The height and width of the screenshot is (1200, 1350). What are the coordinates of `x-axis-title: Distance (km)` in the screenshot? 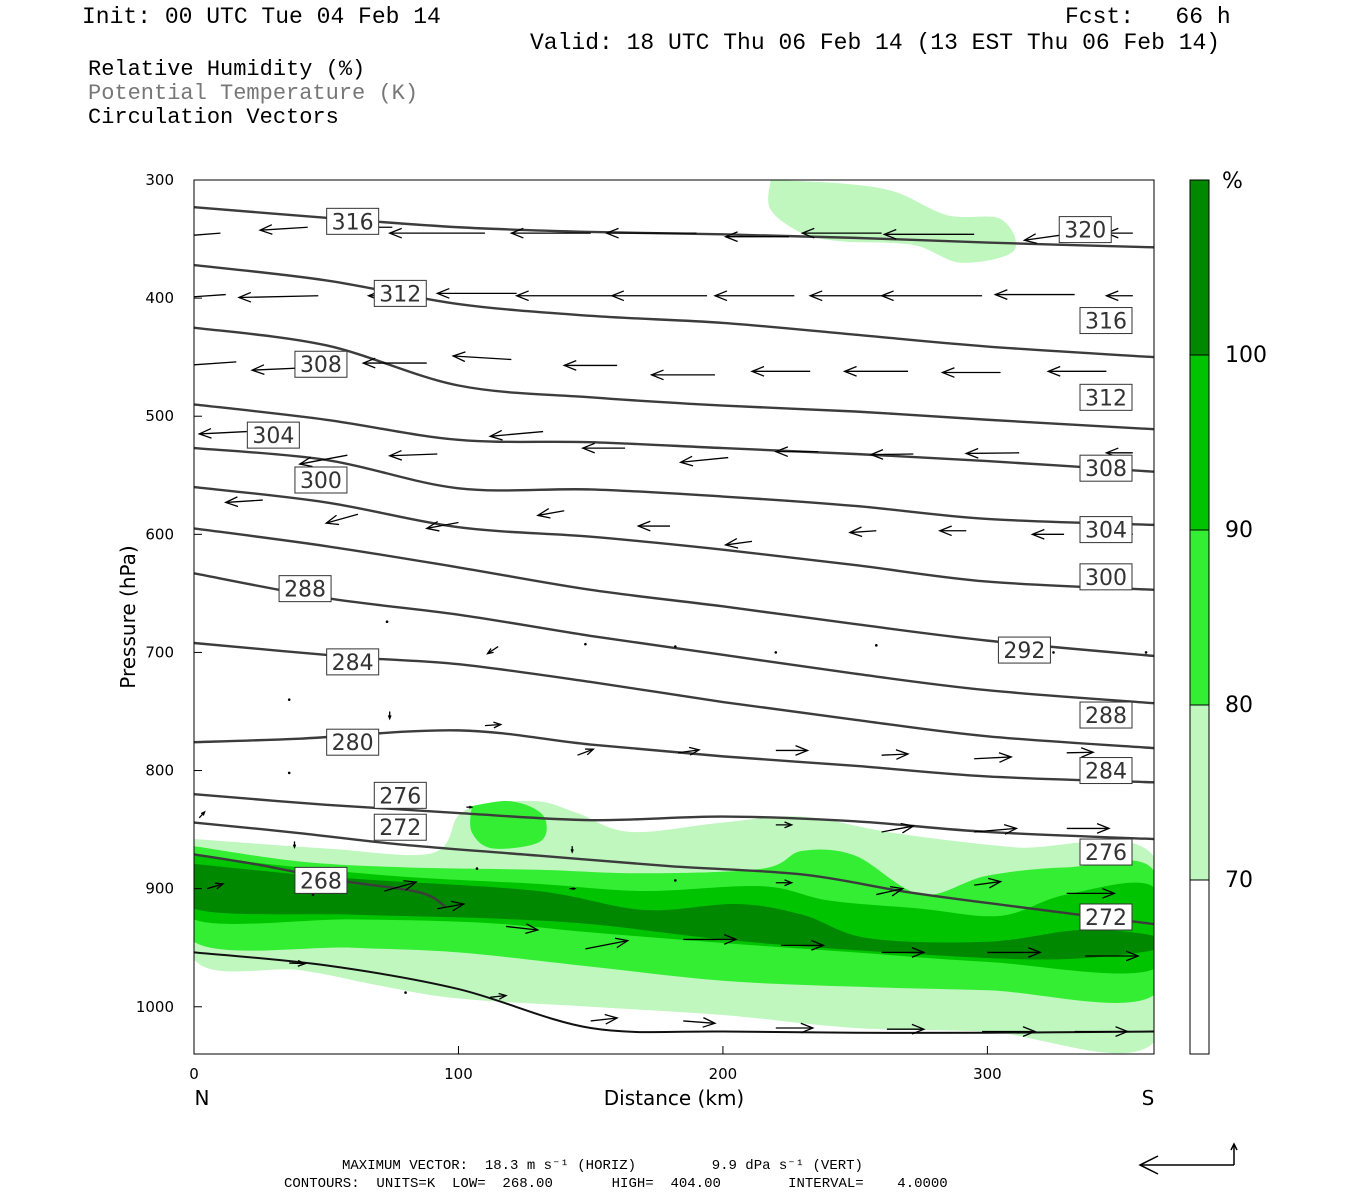 It's located at (674, 1098).